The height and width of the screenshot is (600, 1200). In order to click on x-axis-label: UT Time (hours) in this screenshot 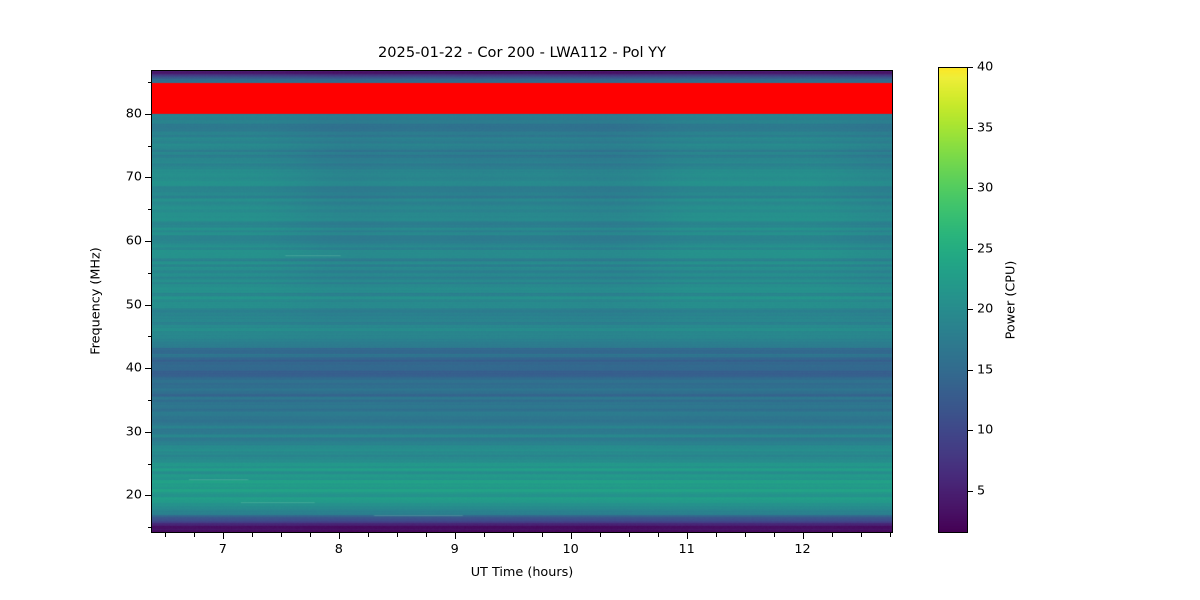, I will do `click(522, 572)`.